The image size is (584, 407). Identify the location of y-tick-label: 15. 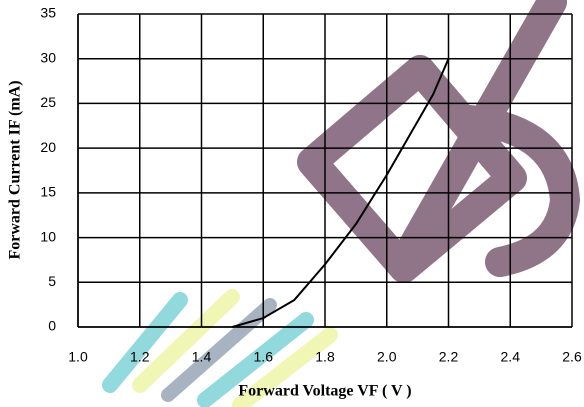
(48, 192).